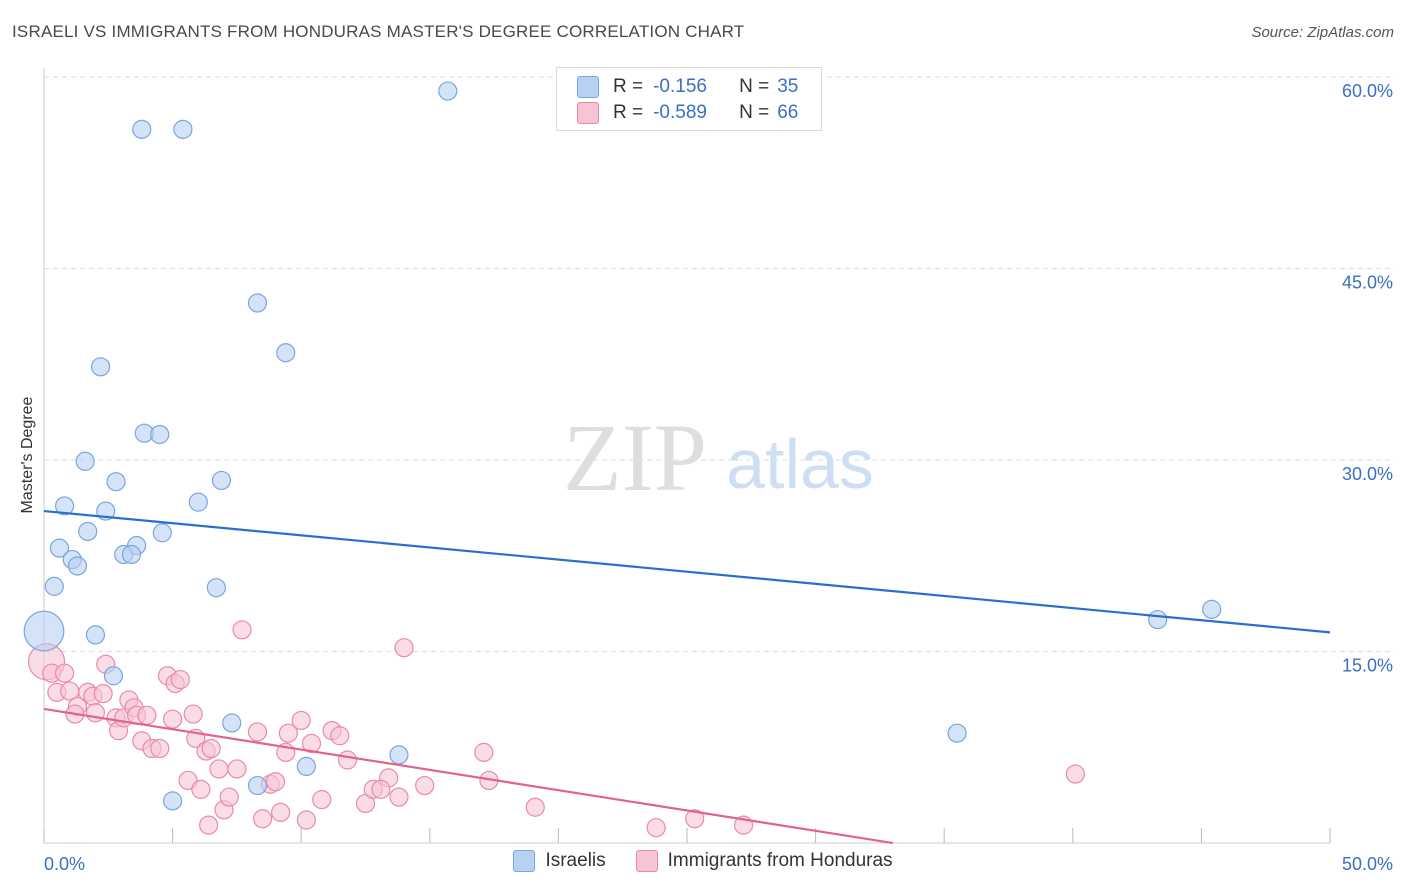  What do you see at coordinates (524, 861) in the screenshot?
I see `legend-swatch-blue` at bounding box center [524, 861].